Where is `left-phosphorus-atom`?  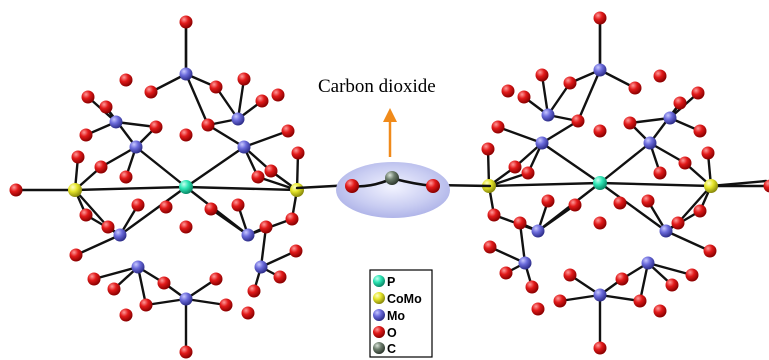 left-phosphorus-atom is located at coordinates (186, 187).